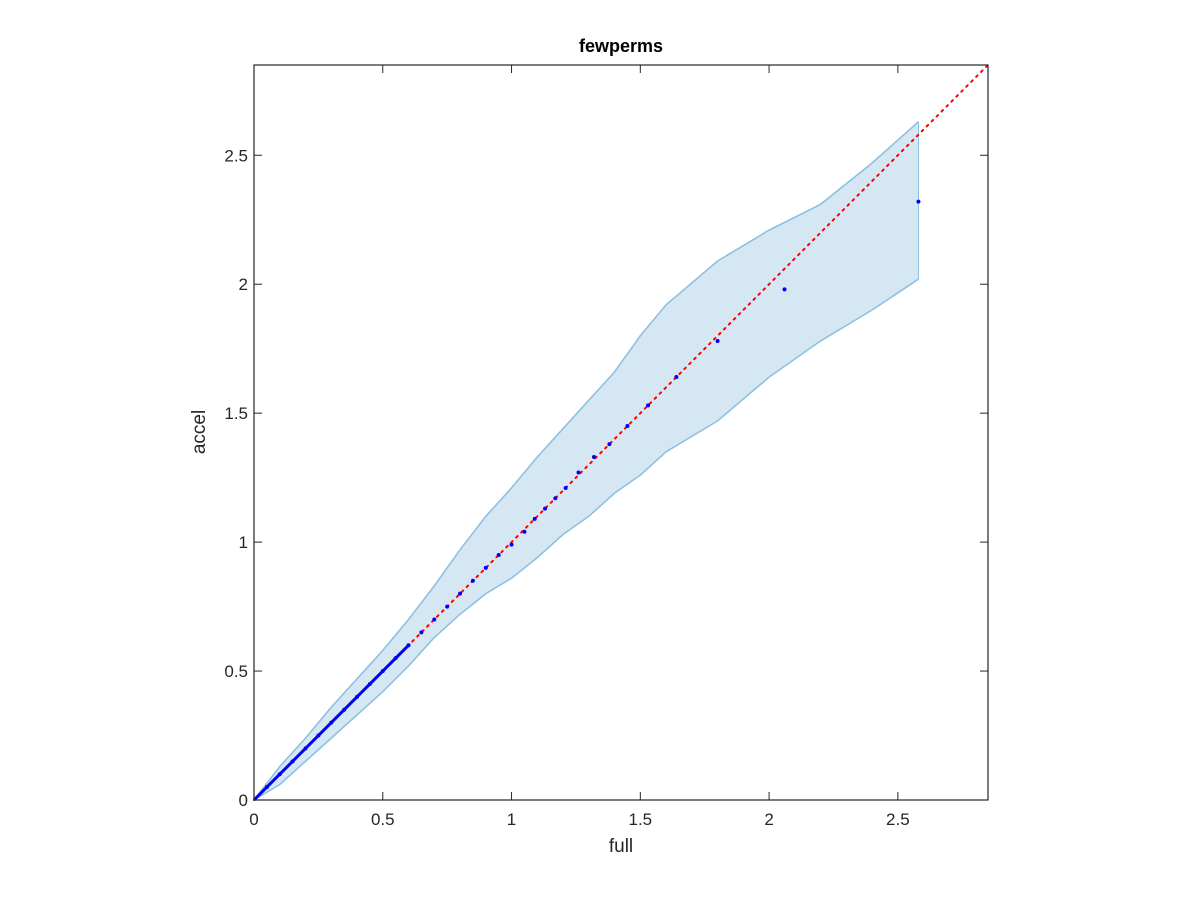  I want to click on y-axis-label: accel, so click(199, 432).